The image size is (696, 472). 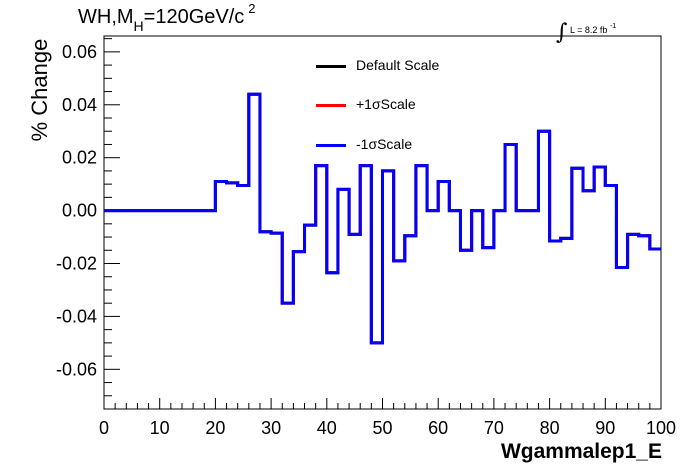 What do you see at coordinates (79, 211) in the screenshot?
I see `y-tick-label: 0.00` at bounding box center [79, 211].